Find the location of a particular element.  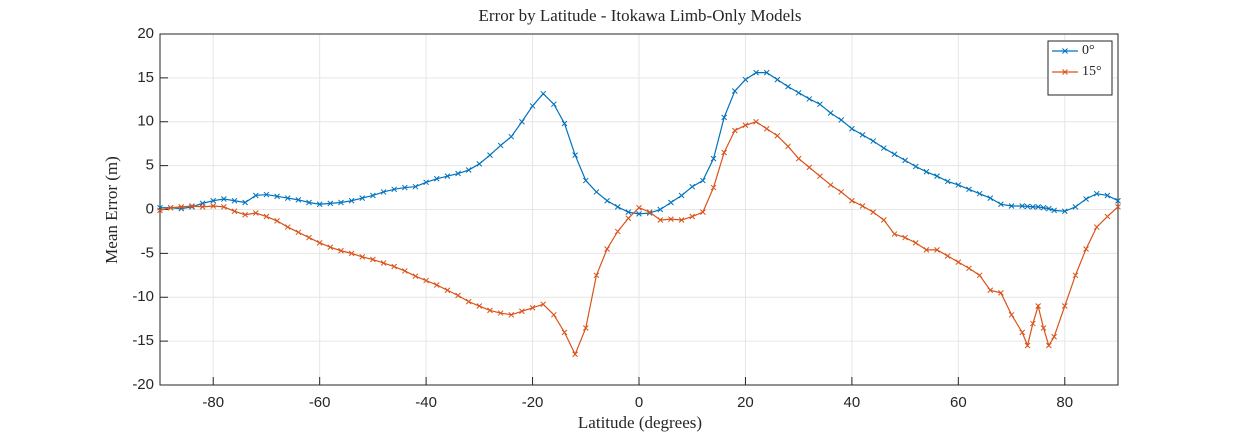

x-tick-label: 20 is located at coordinates (745, 402).